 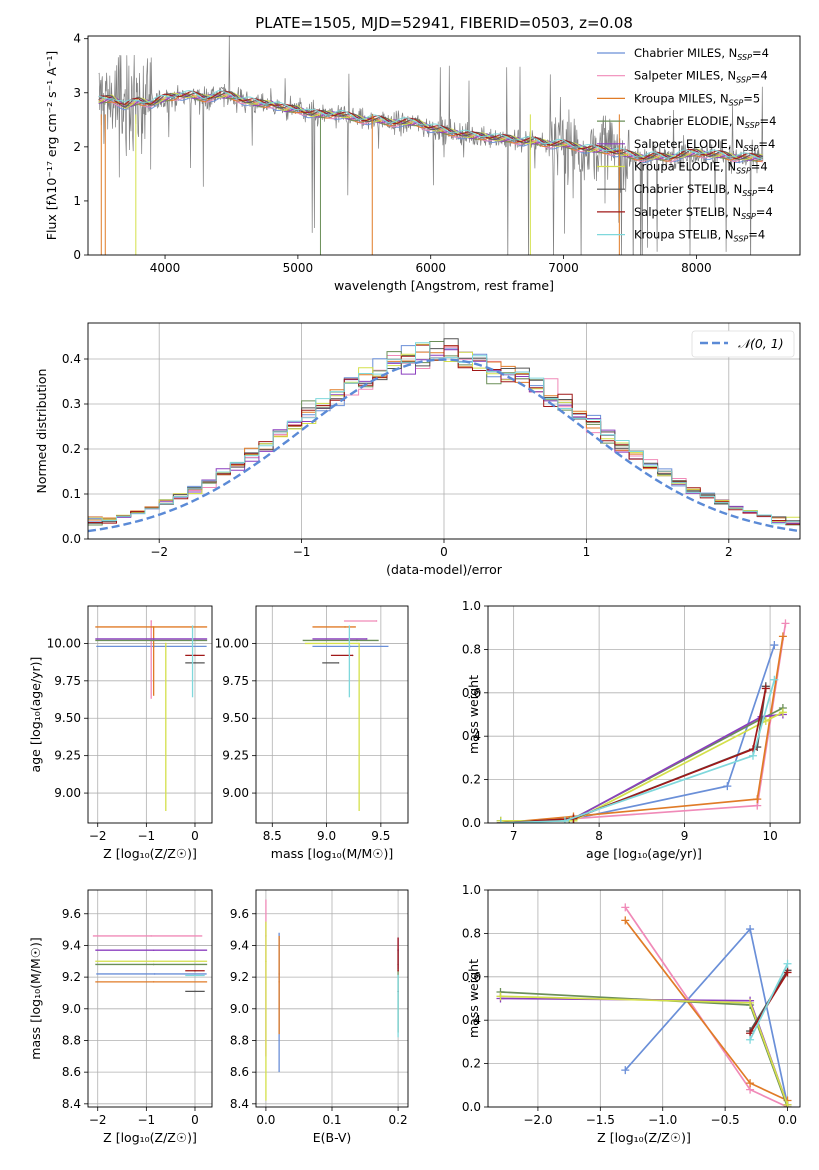 I want to click on x-tick-label: −1.5, so click(x=600, y=1120).